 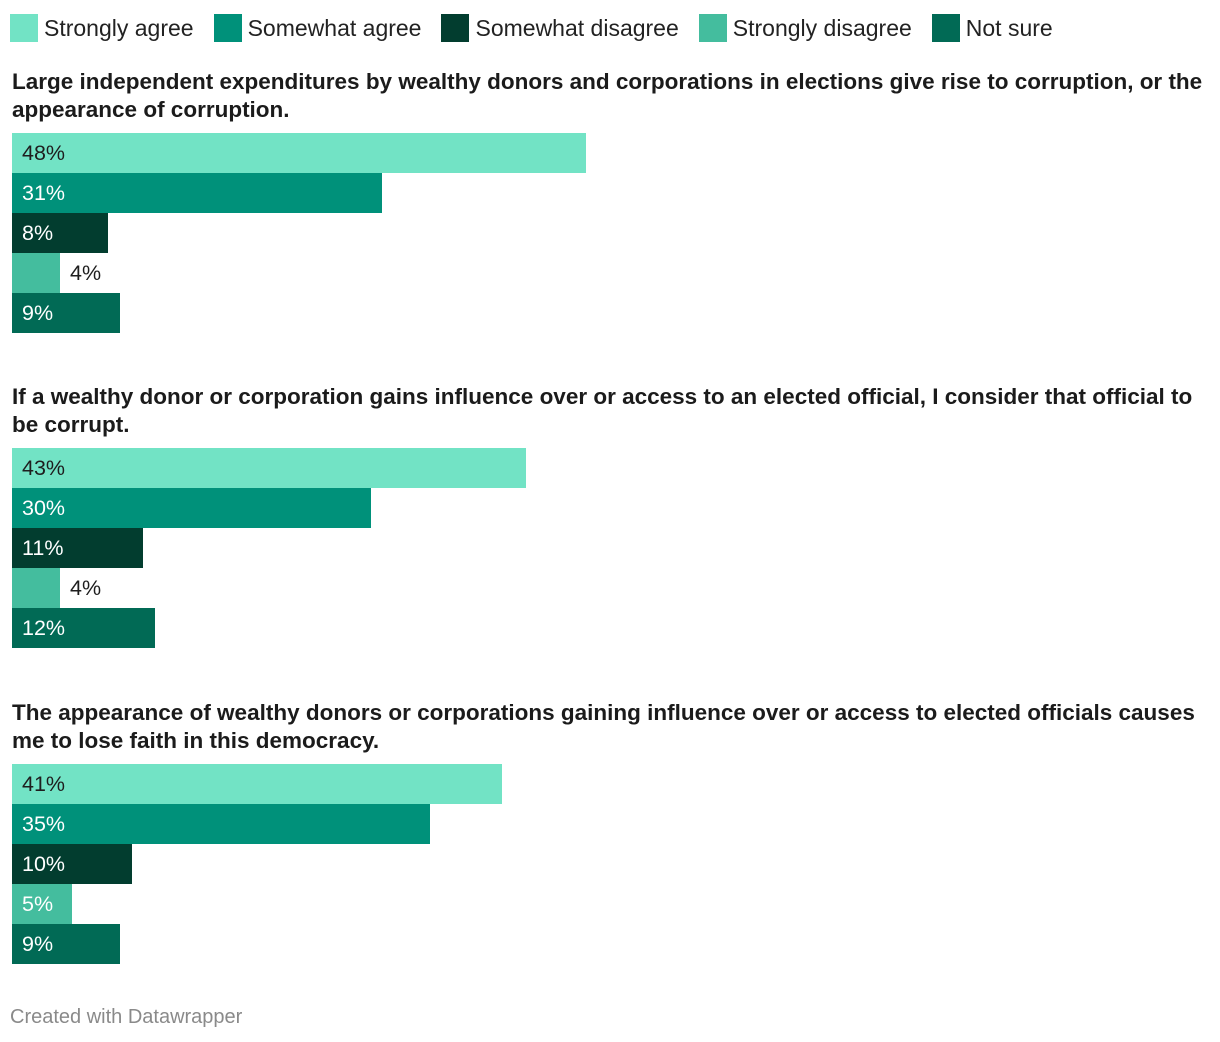 What do you see at coordinates (126, 1017) in the screenshot?
I see `credit-footer: Created with Datawrapper` at bounding box center [126, 1017].